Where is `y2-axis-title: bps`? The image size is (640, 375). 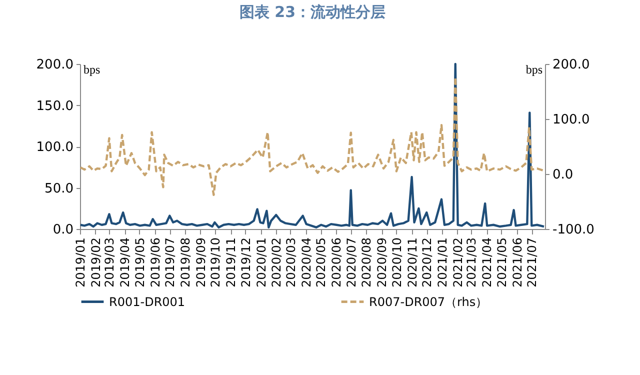
y2-axis-title: bps is located at coordinates (534, 69).